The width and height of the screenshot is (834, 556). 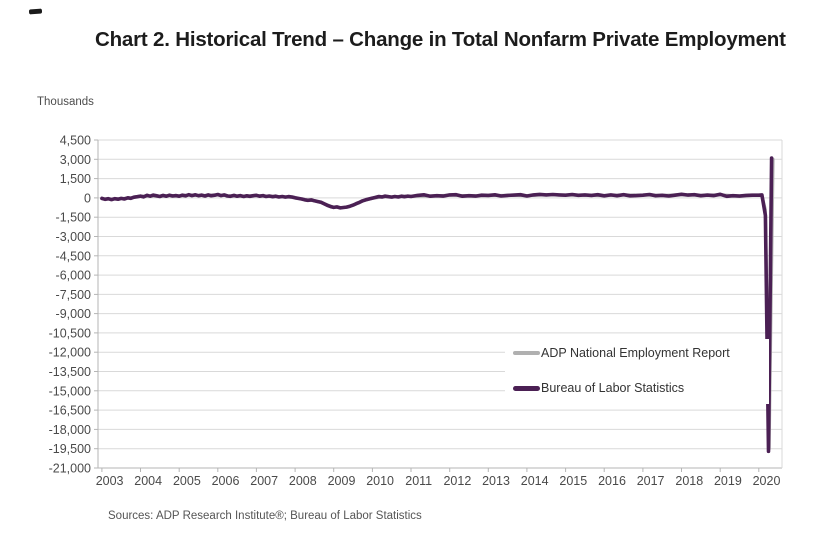 What do you see at coordinates (73, 256) in the screenshot?
I see `svg-text: -4,500` at bounding box center [73, 256].